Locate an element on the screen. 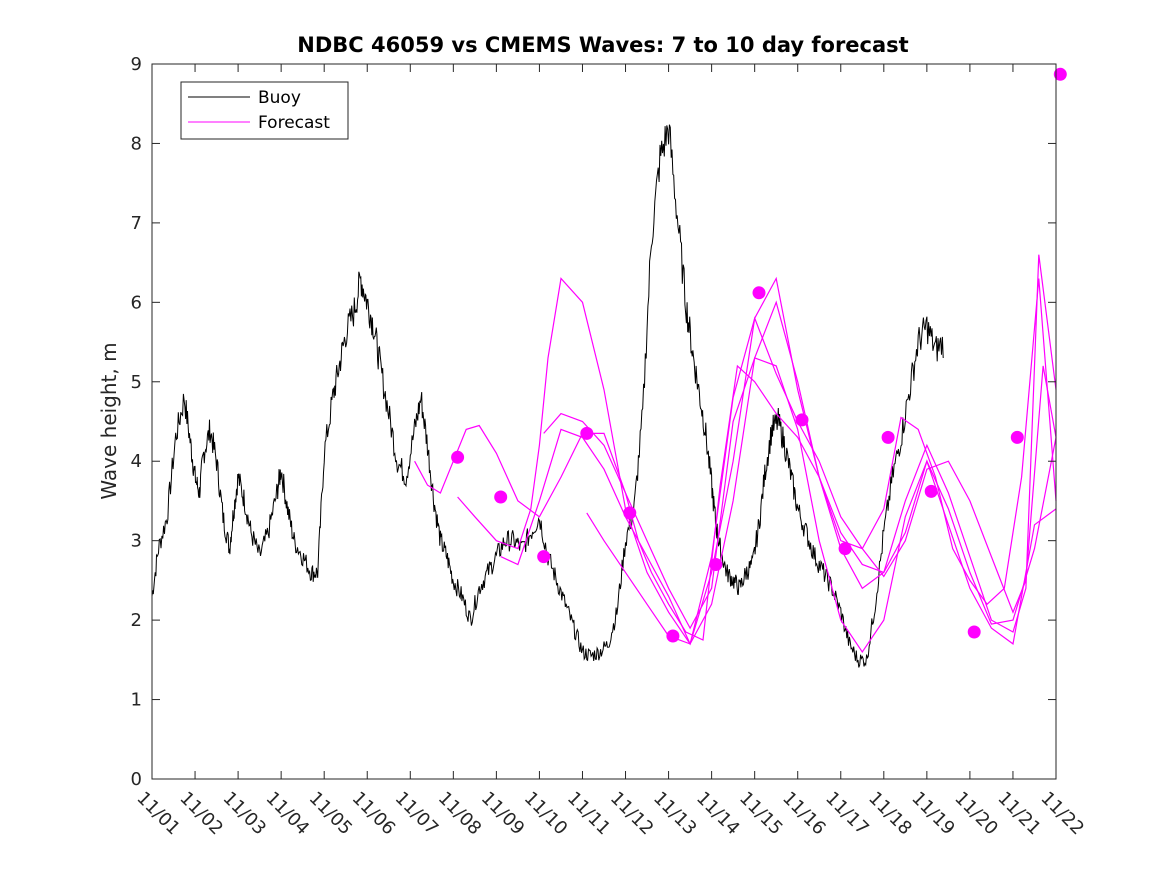 Image resolution: width=1167 pixels, height=875 pixels. y-tick-label: 2 is located at coordinates (136, 620).